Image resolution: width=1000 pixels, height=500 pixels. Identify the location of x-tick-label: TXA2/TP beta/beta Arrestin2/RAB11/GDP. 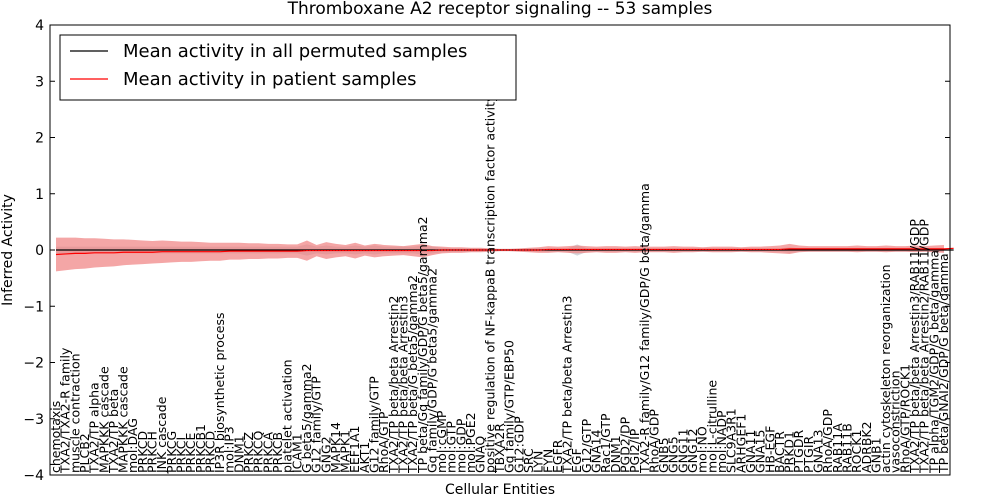
(924, 346).